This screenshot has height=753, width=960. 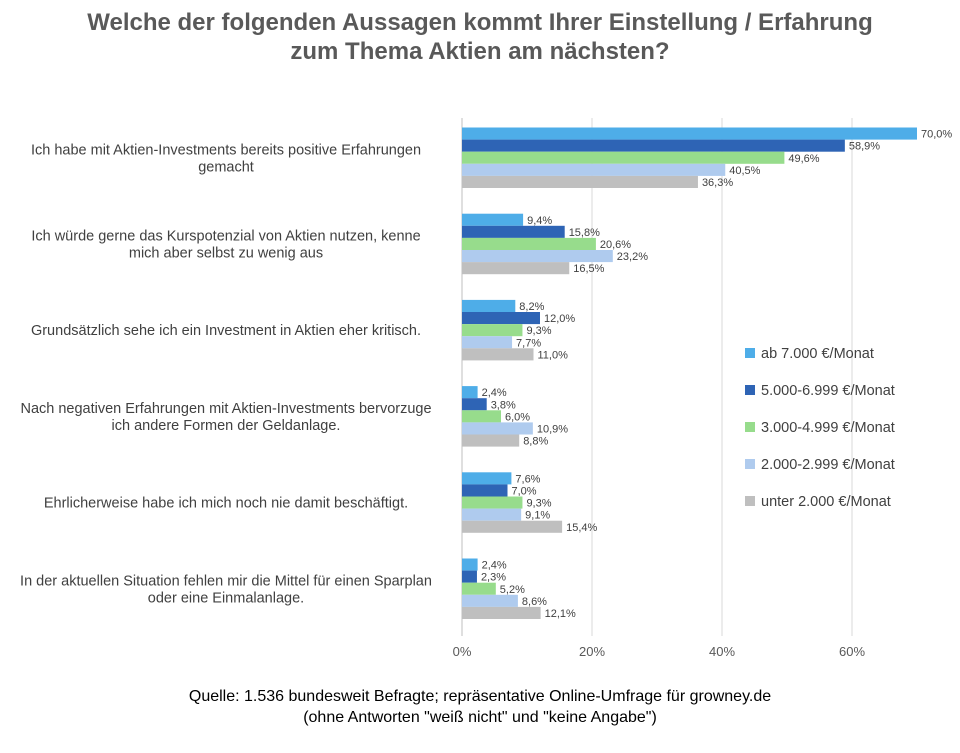 I want to click on x-tick-label: 20%, so click(x=592, y=651).